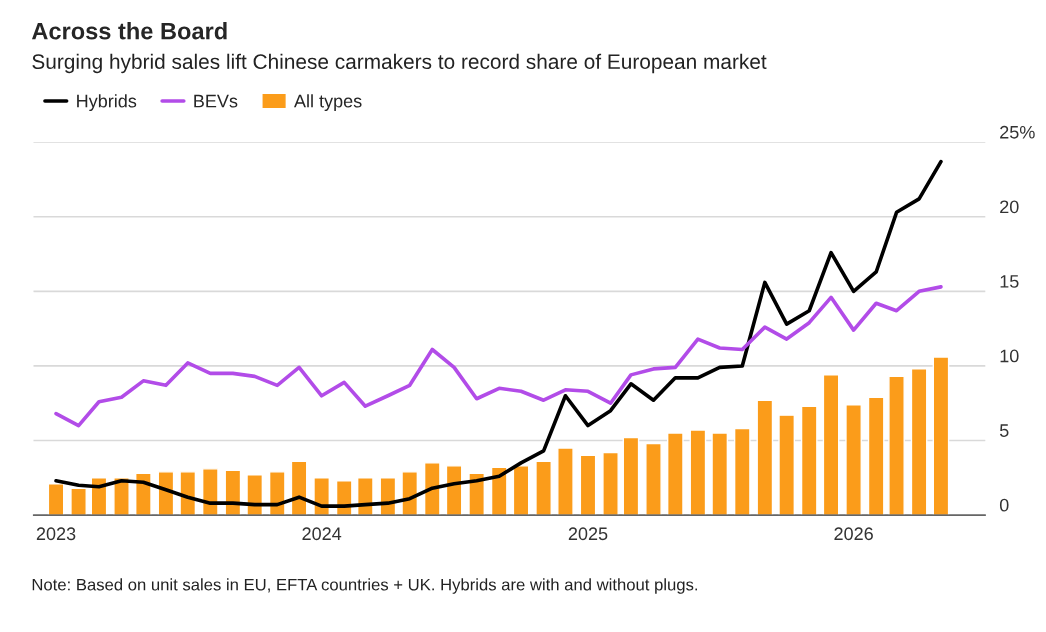  Describe the element at coordinates (129, 31) in the screenshot. I see `chart-title: Across the Board` at that location.